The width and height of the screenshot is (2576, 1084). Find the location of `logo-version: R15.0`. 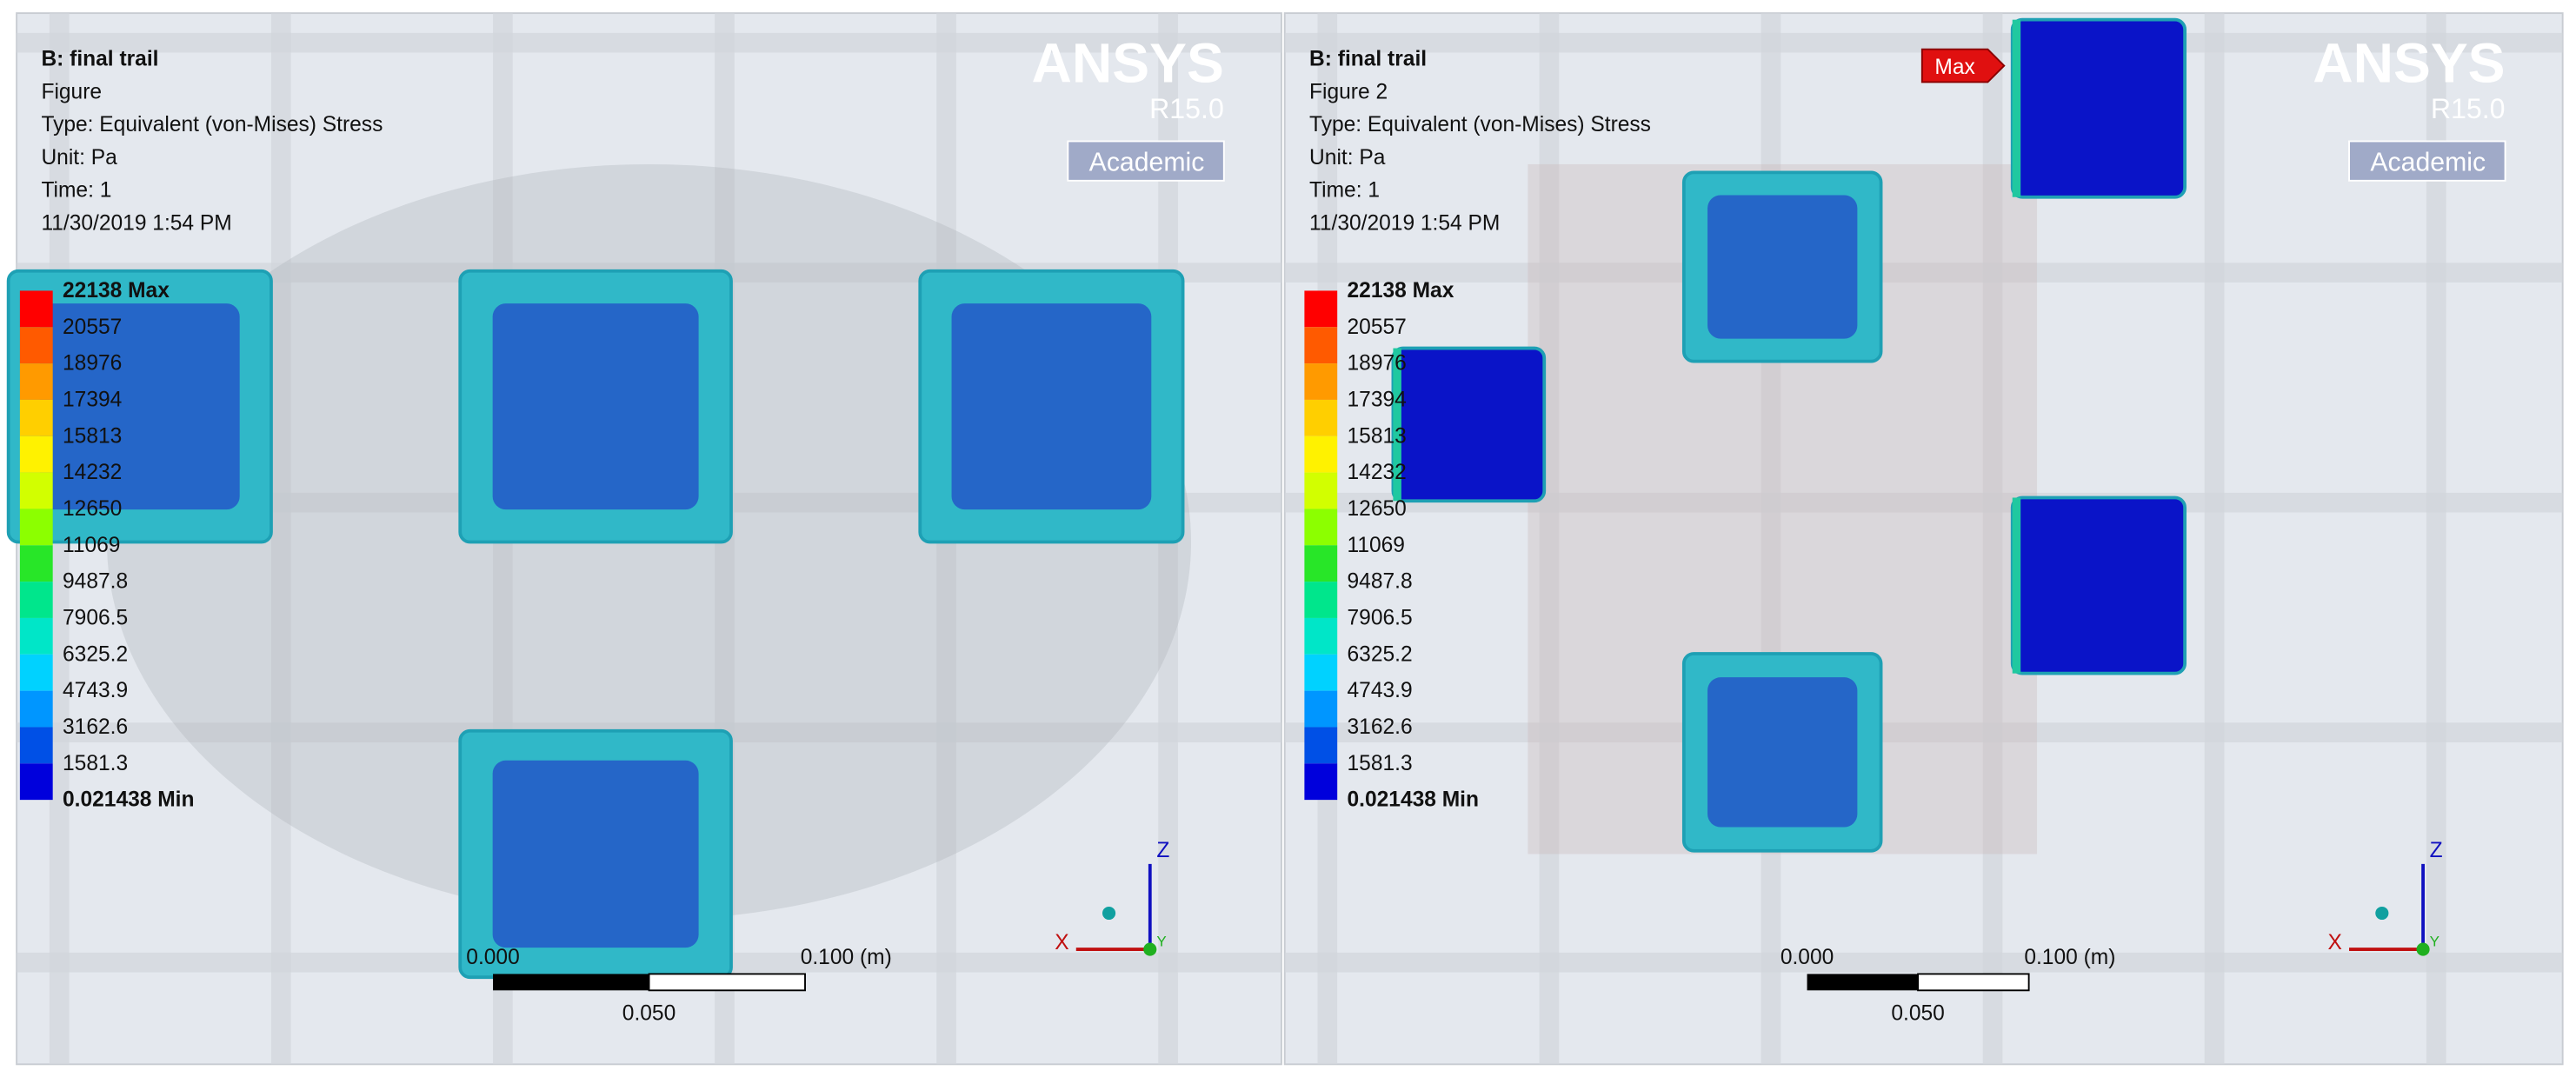

logo-version: R15.0 is located at coordinates (1186, 109).